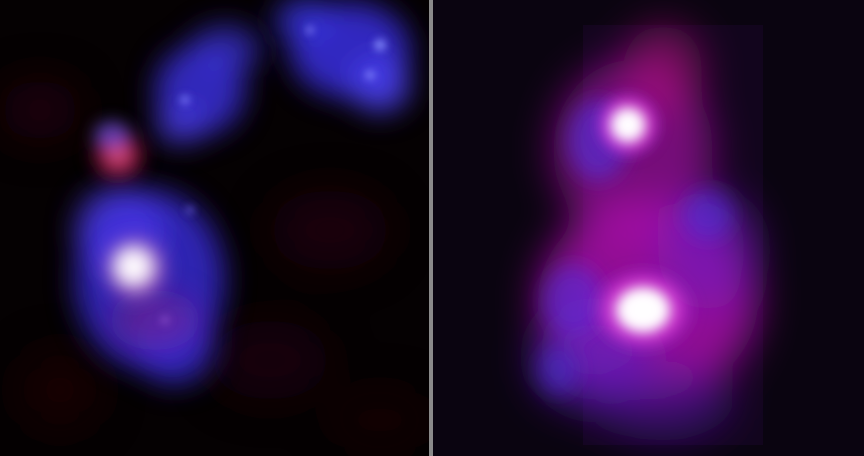  Describe the element at coordinates (643, 310) in the screenshot. I see `right-lower-core` at that location.